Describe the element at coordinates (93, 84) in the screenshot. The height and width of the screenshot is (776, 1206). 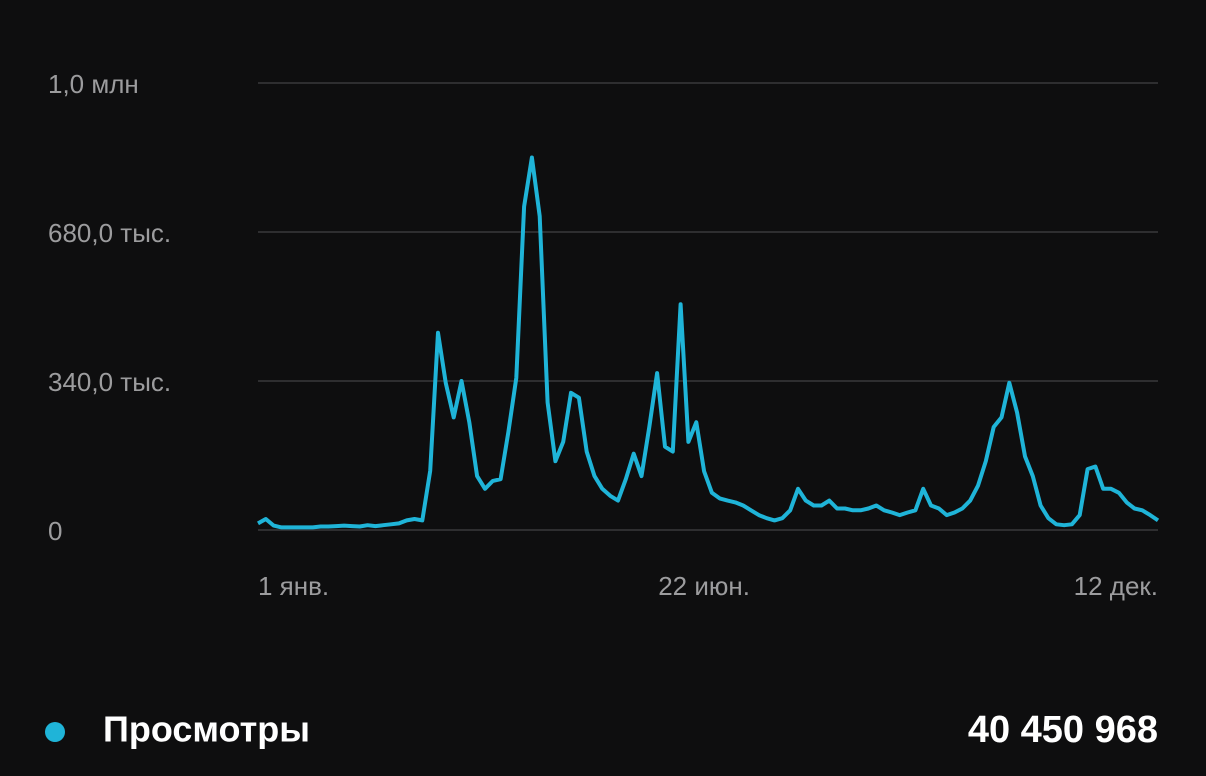
I see `y-tick-label: 1,0 млн` at that location.